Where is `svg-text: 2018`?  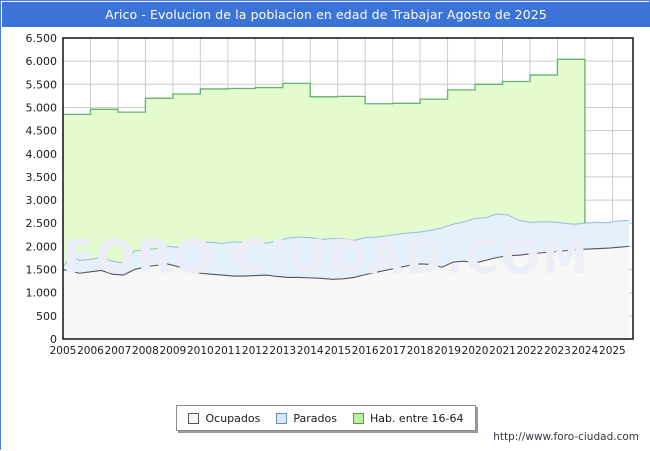
svg-text: 2018 is located at coordinates (420, 351).